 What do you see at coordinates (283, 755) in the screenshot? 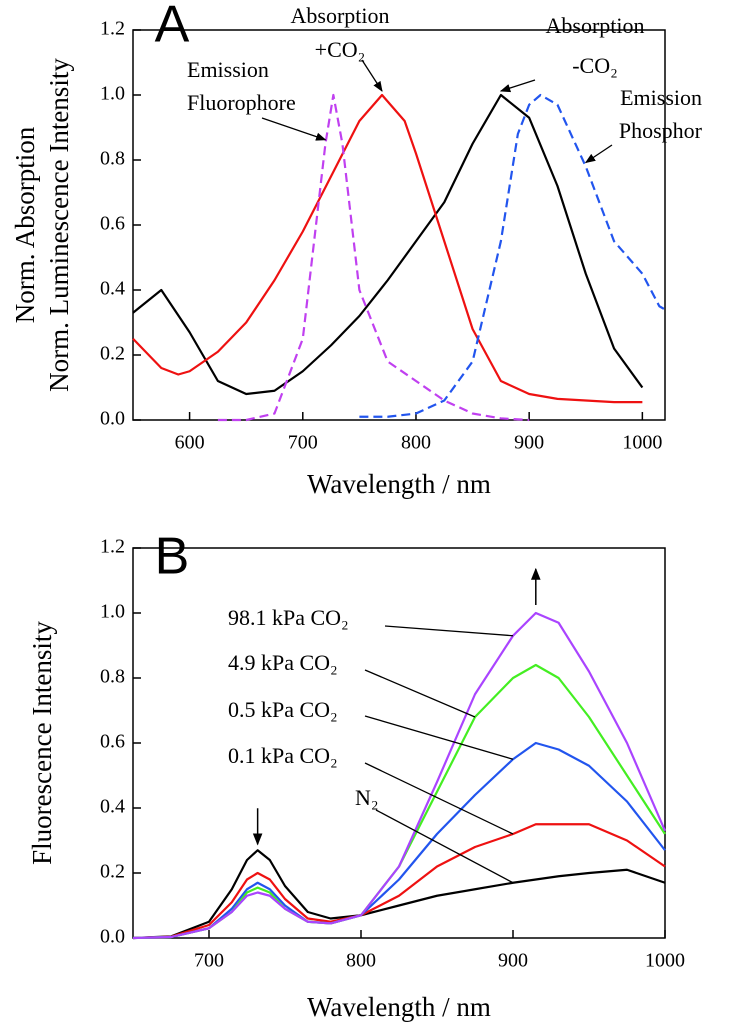
I see `annotation: 0.1 kPa CO₂` at bounding box center [283, 755].